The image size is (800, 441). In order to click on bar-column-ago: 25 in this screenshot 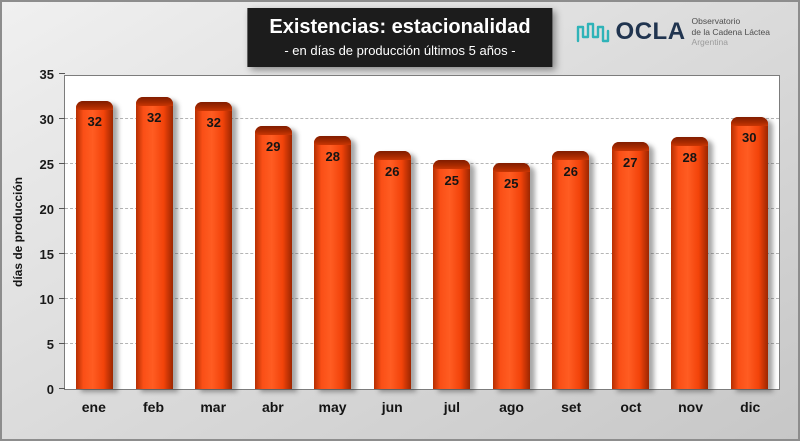, I will do `click(512, 232)`.